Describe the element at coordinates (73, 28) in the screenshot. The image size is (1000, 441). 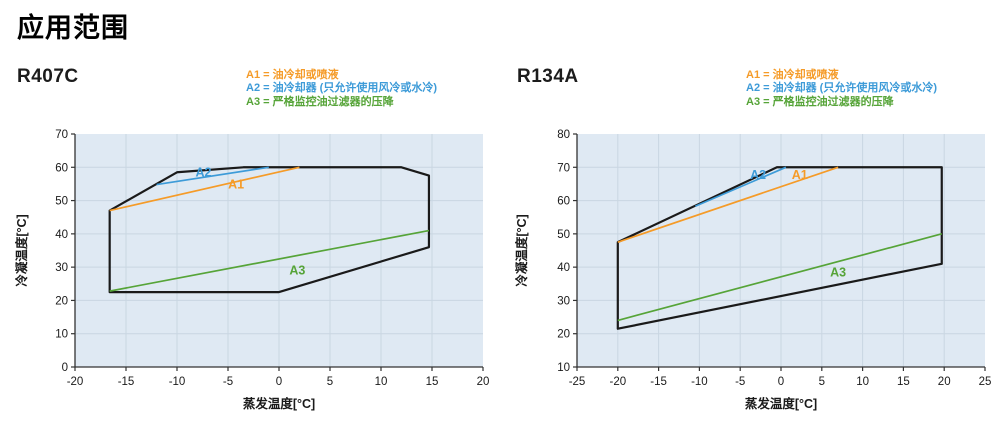
I see `page-title: 应用范围` at that location.